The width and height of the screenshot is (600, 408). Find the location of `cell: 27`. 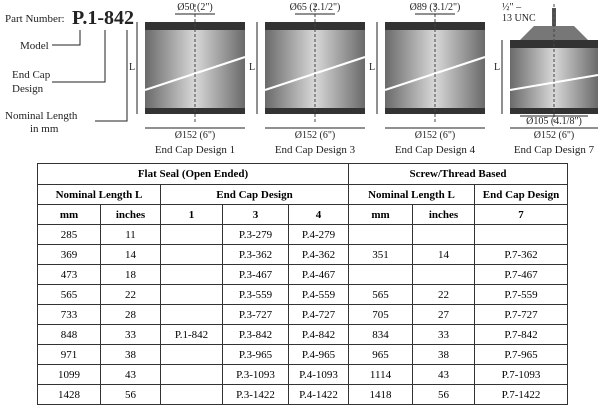

cell: 27 is located at coordinates (443, 314).